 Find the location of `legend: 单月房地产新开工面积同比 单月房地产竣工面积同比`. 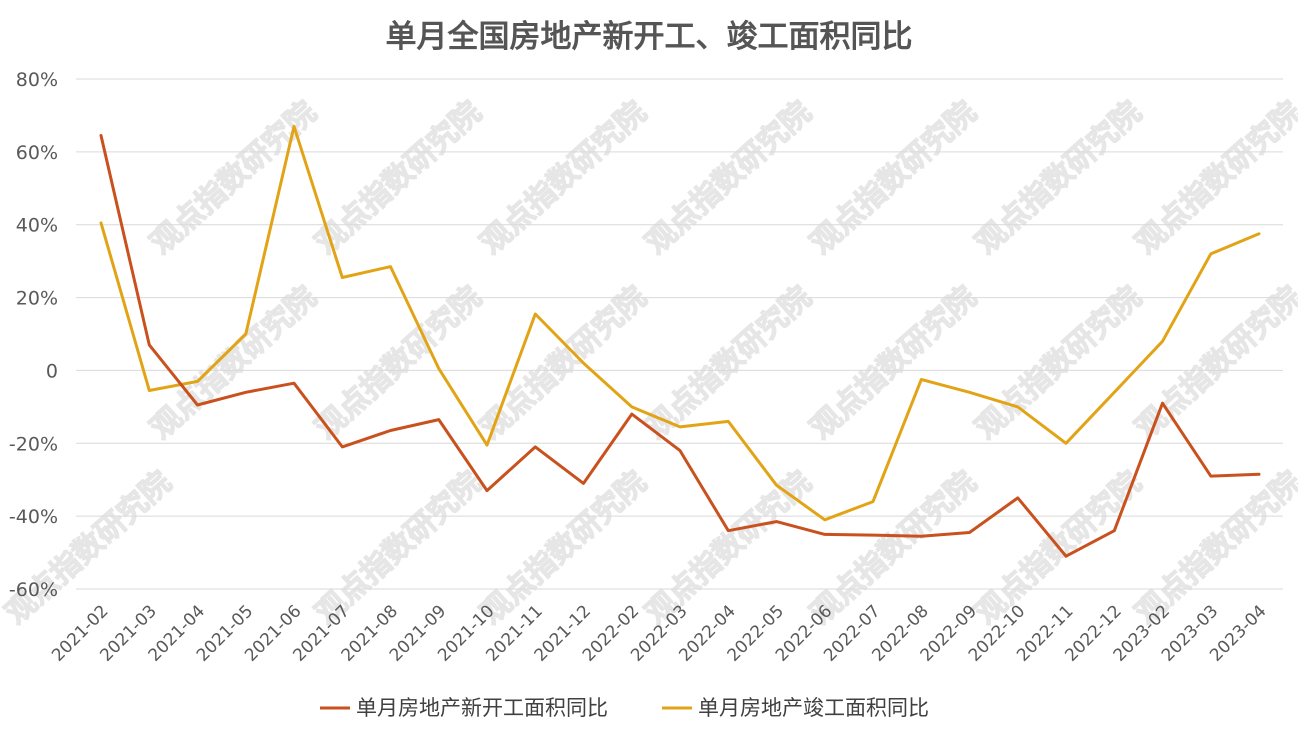

legend: 单月房地产新开工面积同比 单月房地产竣工面积同比 is located at coordinates (624, 708).